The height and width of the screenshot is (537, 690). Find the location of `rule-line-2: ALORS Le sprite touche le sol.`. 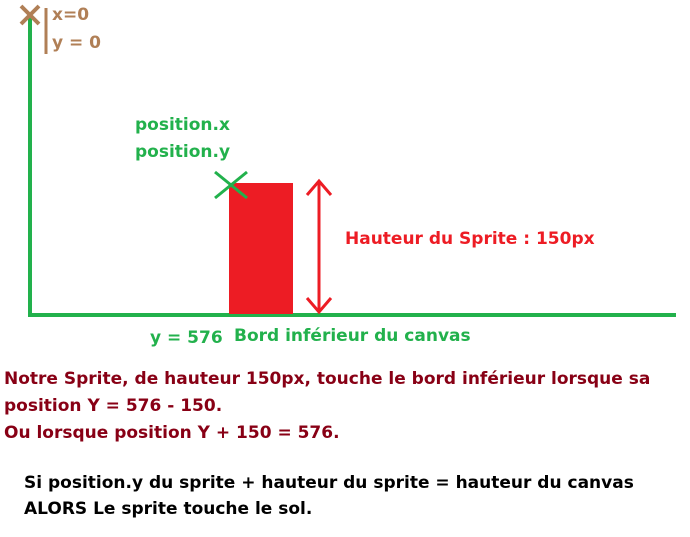

rule-line-2: ALORS Le sprite touche le sol. is located at coordinates (168, 509).